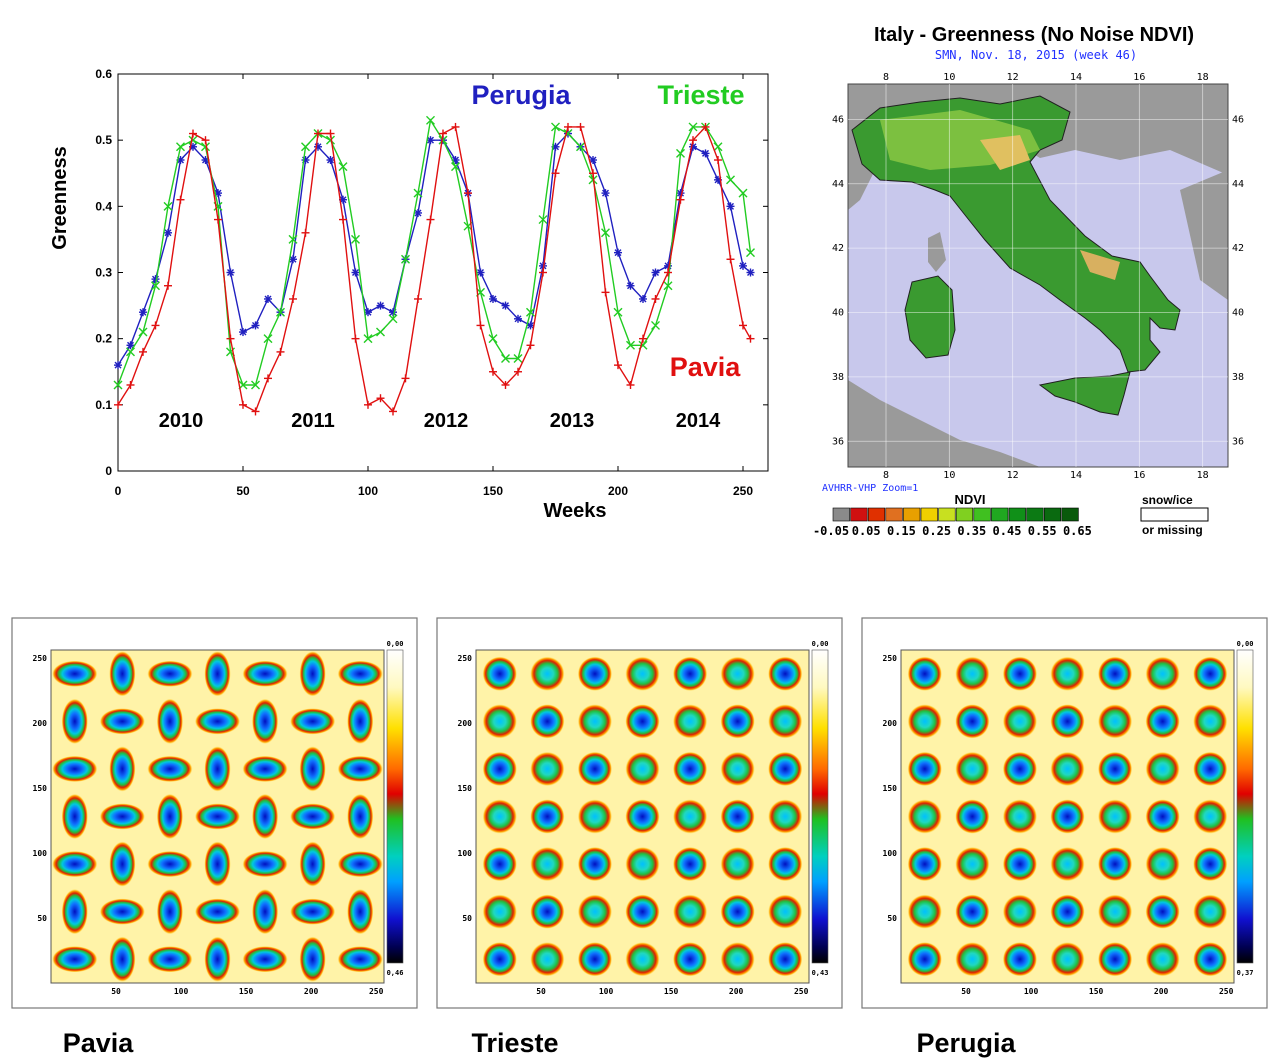 Image resolution: width=1271 pixels, height=1062 pixels. Describe the element at coordinates (1238, 313) in the screenshot. I see `map-lat-tick-right: 40` at that location.